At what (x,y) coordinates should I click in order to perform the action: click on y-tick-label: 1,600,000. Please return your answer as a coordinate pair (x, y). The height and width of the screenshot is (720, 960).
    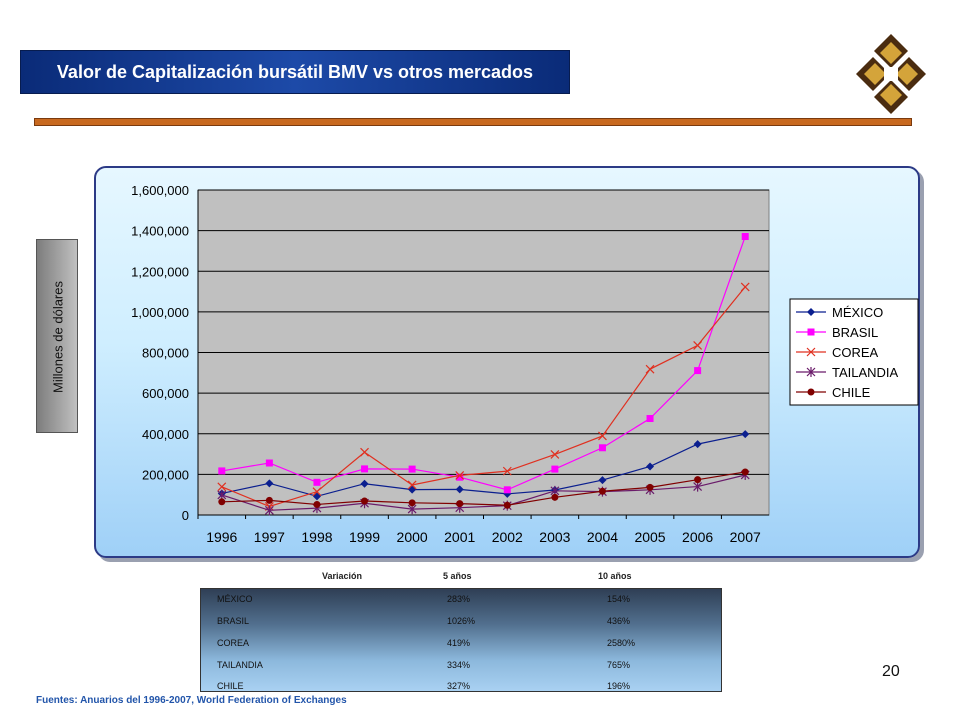
    Looking at the image, I should click on (160, 190).